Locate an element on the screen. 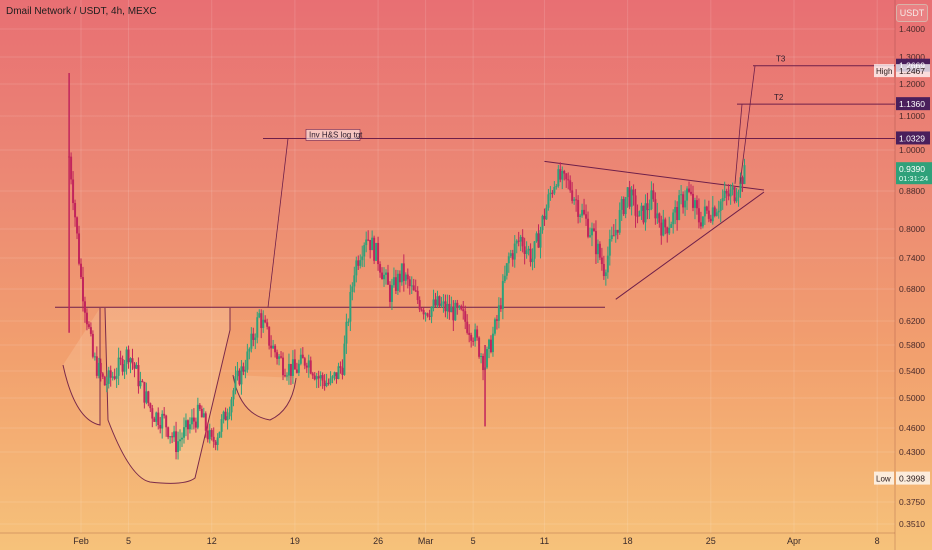 The image size is (932, 550). y-tick-label: 1.1000 is located at coordinates (912, 116).